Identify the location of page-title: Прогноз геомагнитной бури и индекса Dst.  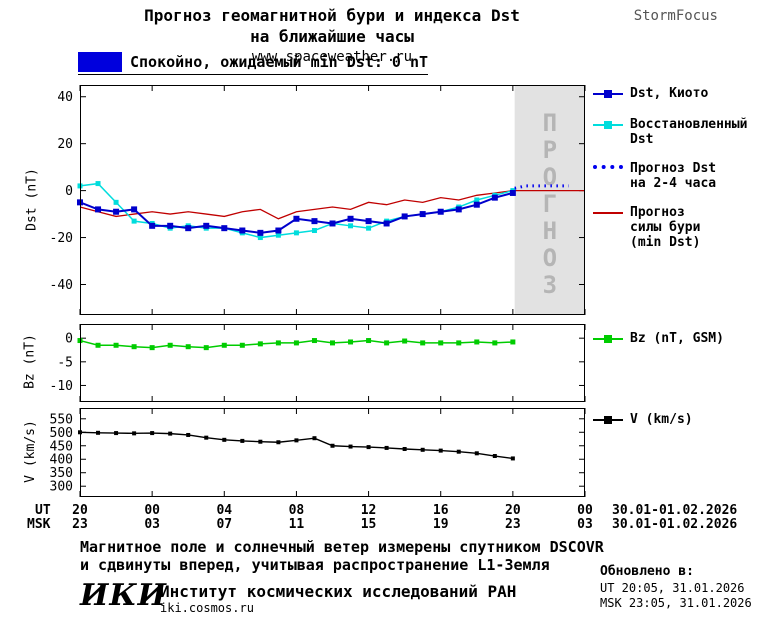
(332, 15).